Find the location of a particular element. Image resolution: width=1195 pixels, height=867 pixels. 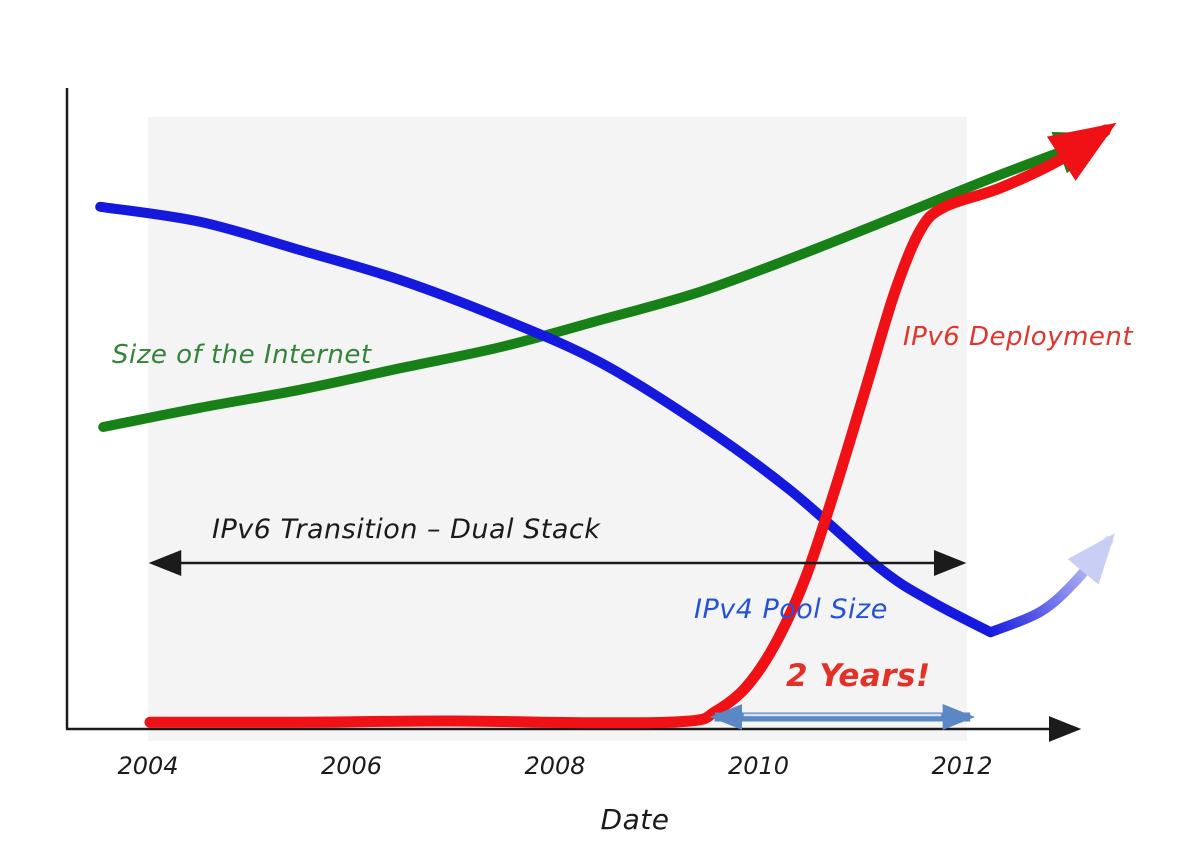

ipv6-deployment-label: IPv6 Deployment is located at coordinates (1018, 337).